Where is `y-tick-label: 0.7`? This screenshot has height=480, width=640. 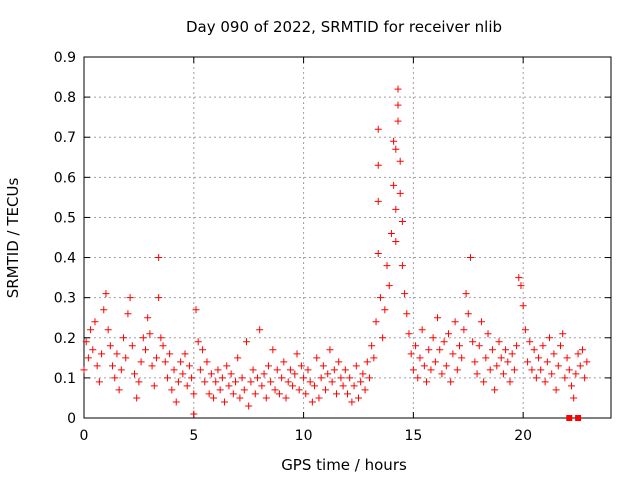
y-tick-label: 0.7 is located at coordinates (65, 138).